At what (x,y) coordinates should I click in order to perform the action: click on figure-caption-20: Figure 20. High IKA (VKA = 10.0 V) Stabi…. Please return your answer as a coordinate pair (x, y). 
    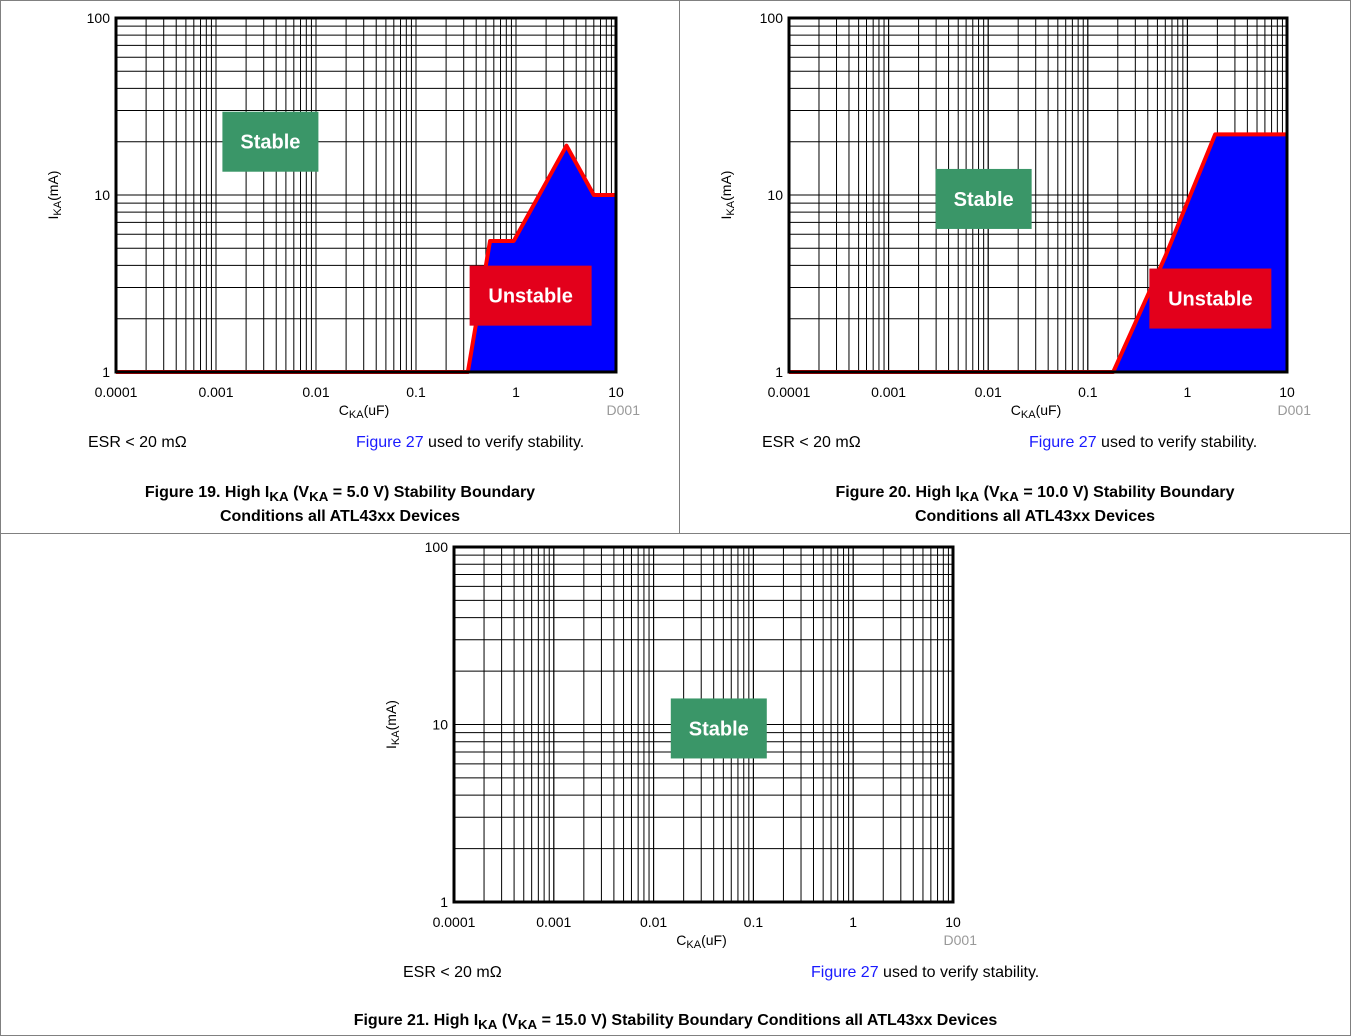
    Looking at the image, I should click on (1035, 505).